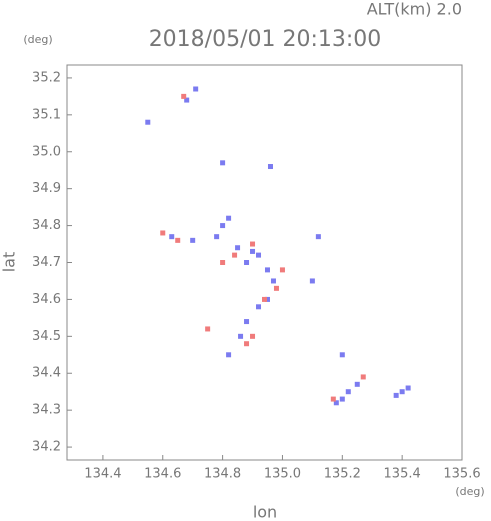 This screenshot has width=491, height=521. What do you see at coordinates (46, 373) in the screenshot?
I see `y-tick-label: 34.4` at bounding box center [46, 373].